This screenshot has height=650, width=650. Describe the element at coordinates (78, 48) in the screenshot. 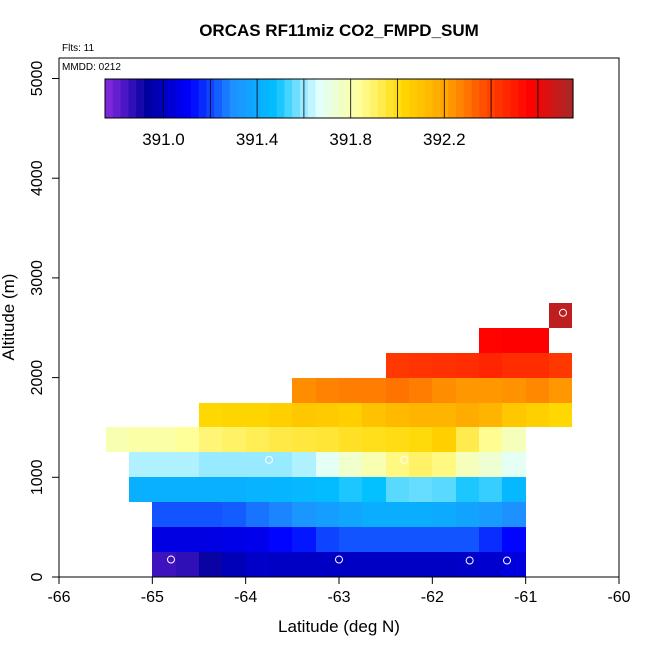

I see `flights-label: Flts: 11` at that location.